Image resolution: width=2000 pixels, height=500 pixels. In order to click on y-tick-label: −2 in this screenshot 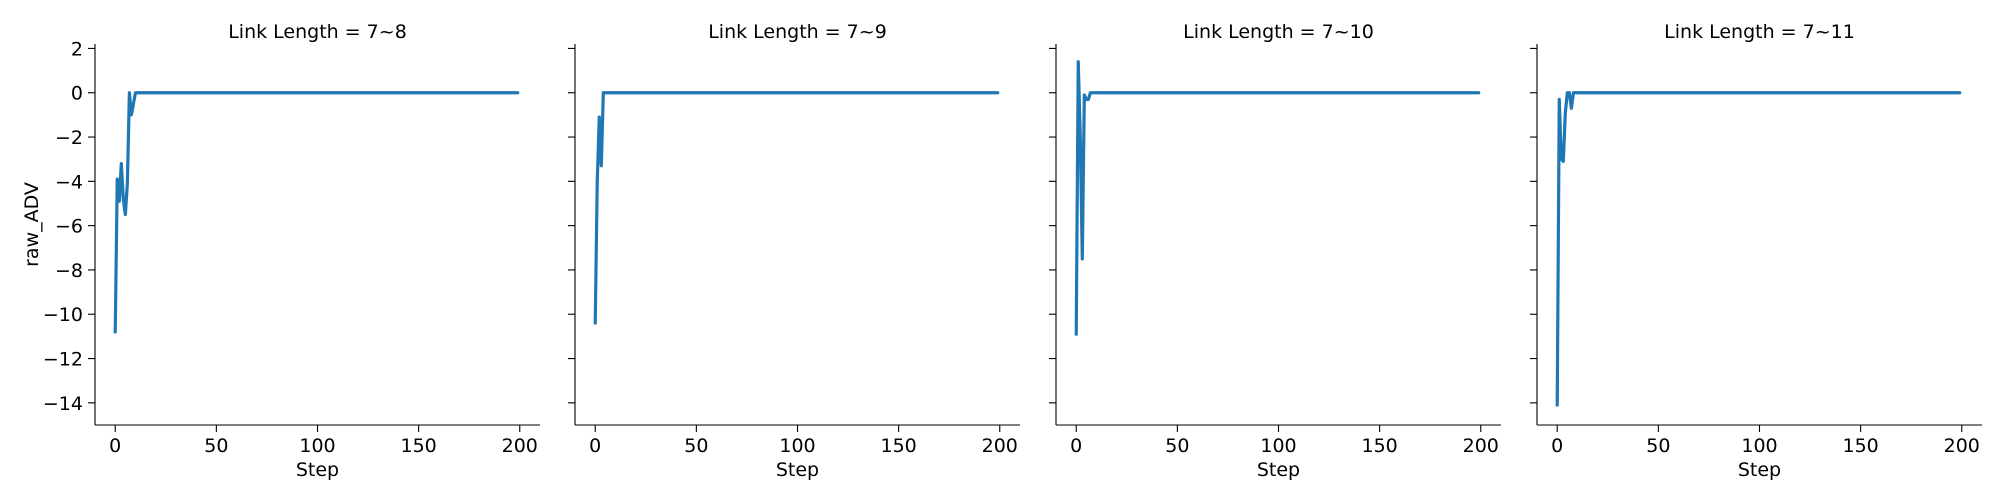, I will do `click(69, 138)`.